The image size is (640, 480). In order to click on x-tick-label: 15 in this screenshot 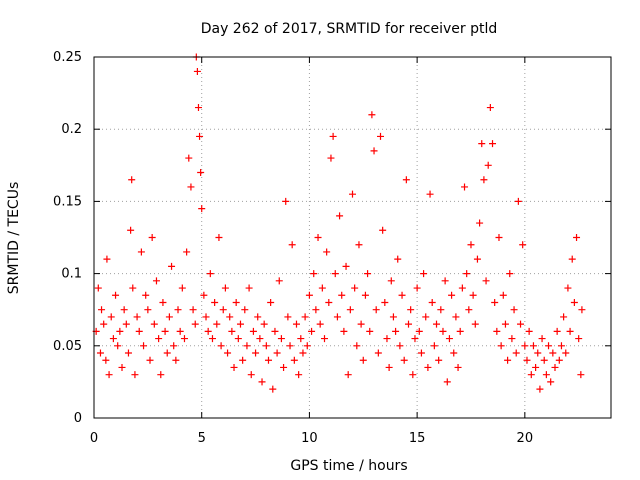, I will do `click(417, 438)`.